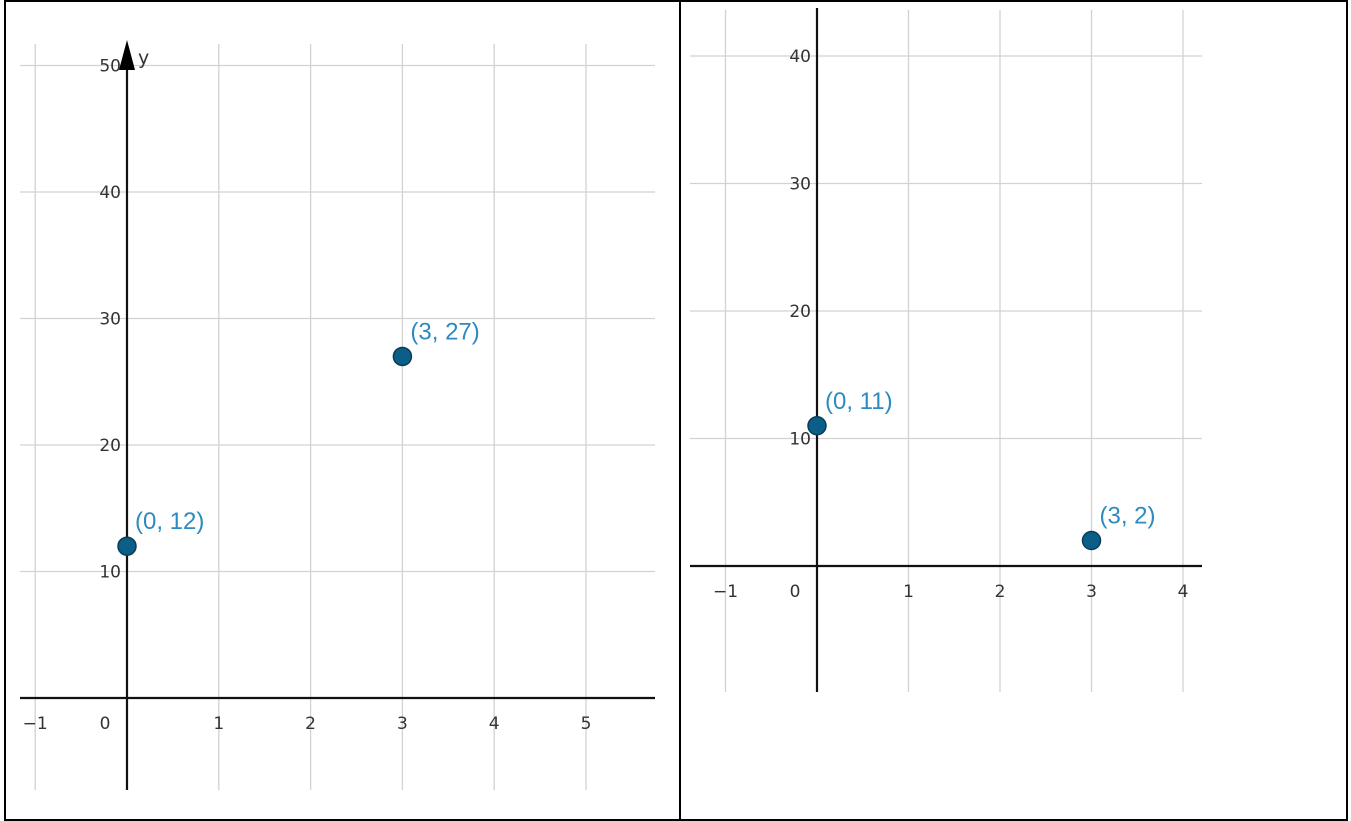  What do you see at coordinates (127, 55) in the screenshot?
I see `y-axis-arrow` at bounding box center [127, 55].